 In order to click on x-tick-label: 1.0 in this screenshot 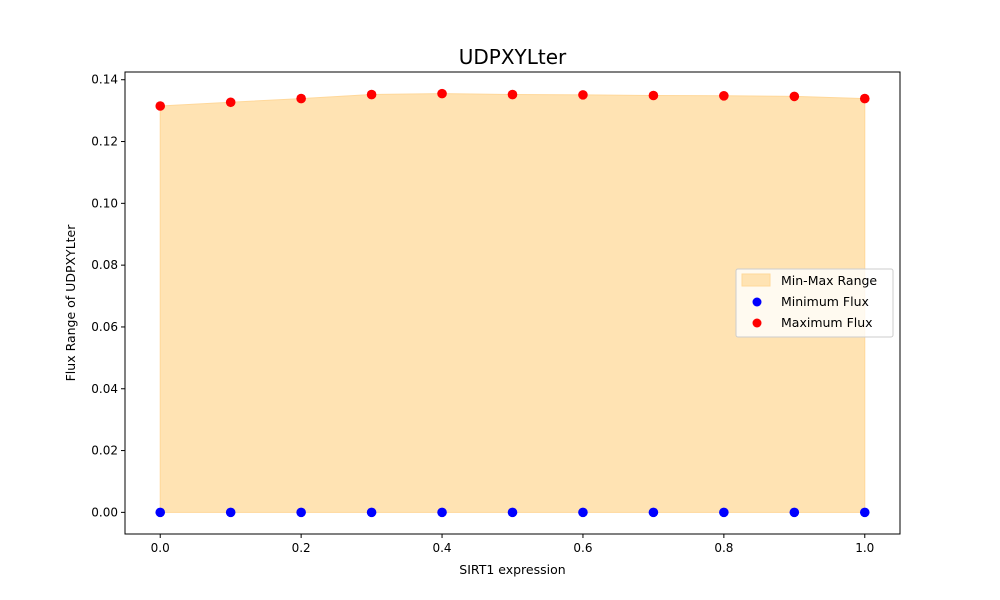, I will do `click(864, 548)`.